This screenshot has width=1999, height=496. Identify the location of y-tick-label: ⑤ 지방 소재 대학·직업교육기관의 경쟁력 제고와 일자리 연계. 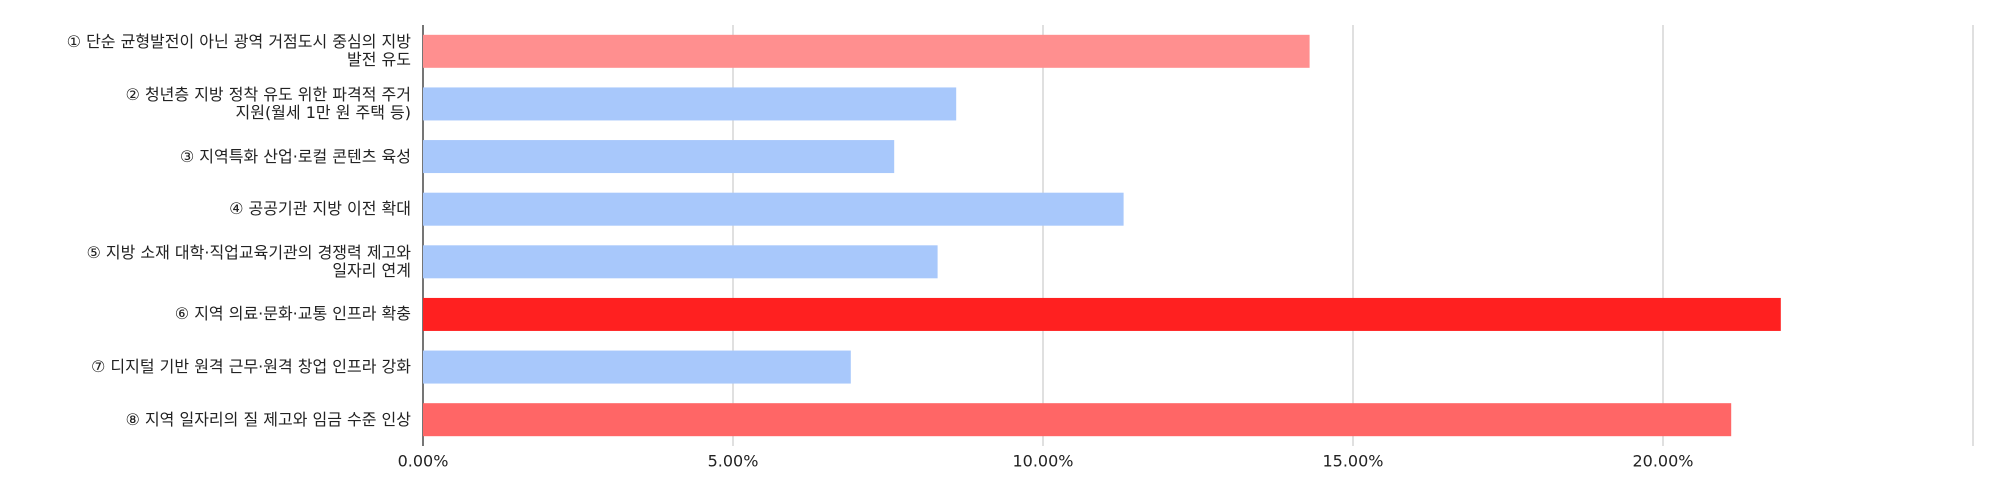
(248, 261).